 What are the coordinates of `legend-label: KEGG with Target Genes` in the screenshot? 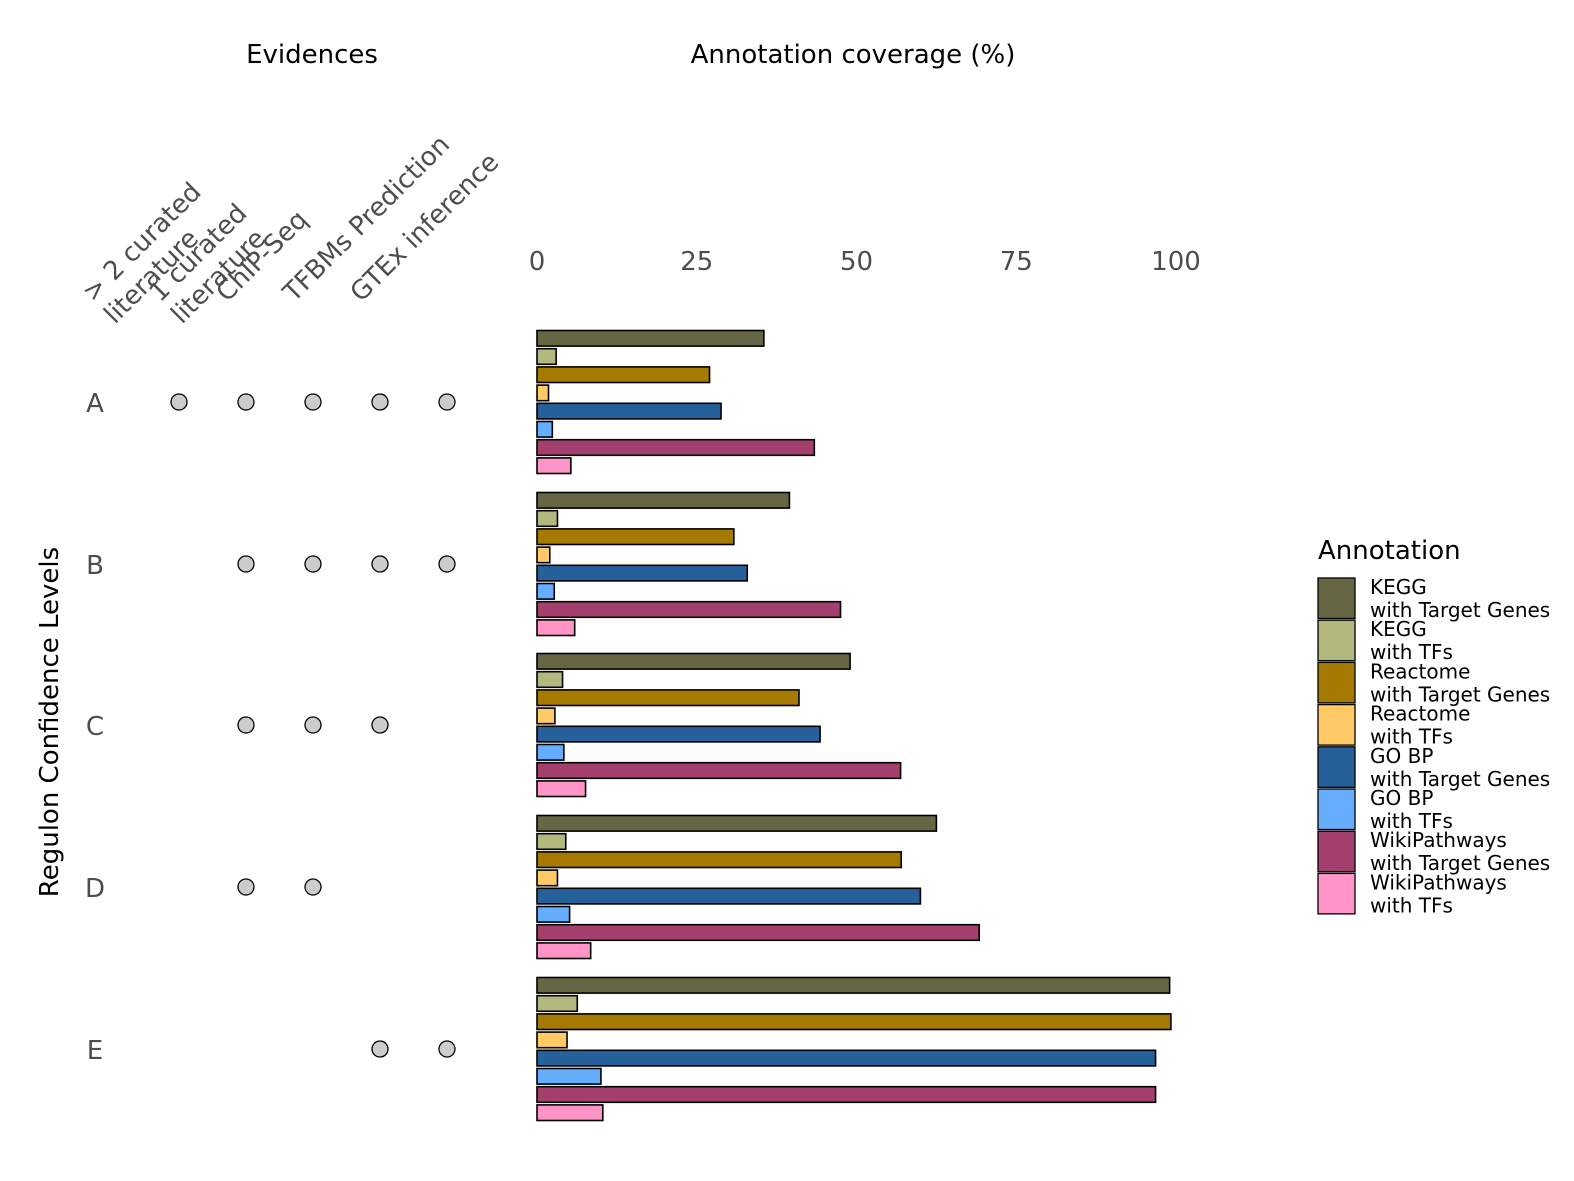 It's located at (1460, 598).